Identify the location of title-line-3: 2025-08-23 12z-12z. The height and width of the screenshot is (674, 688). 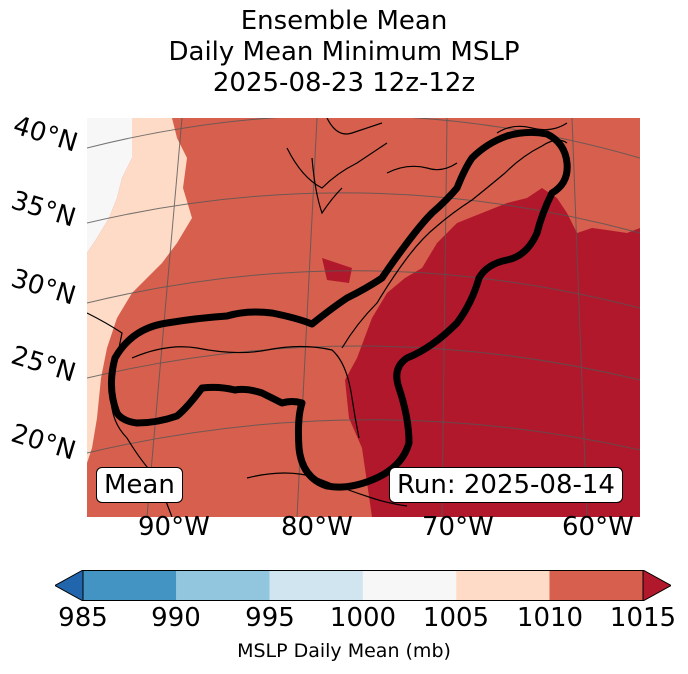
(344, 83).